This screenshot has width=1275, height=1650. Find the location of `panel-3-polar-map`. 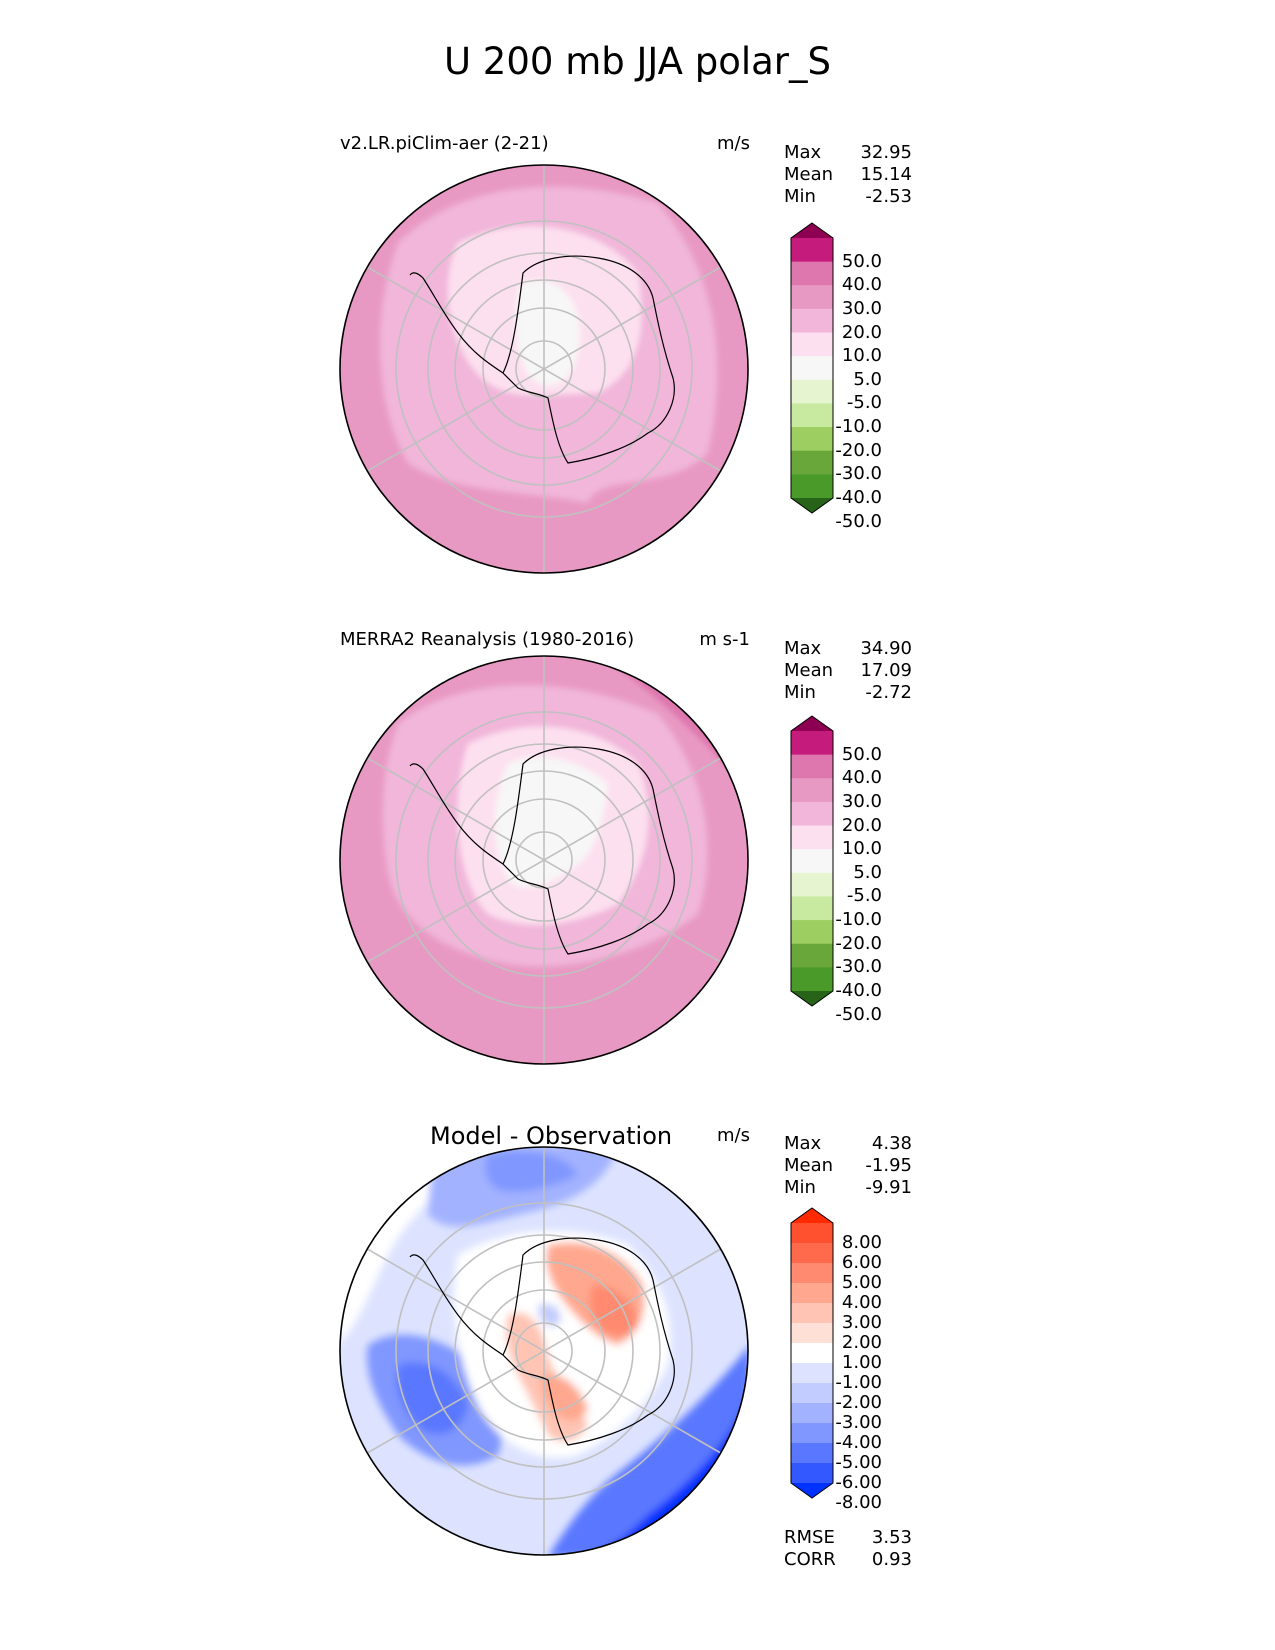

panel-3-polar-map is located at coordinates (544, 1351).